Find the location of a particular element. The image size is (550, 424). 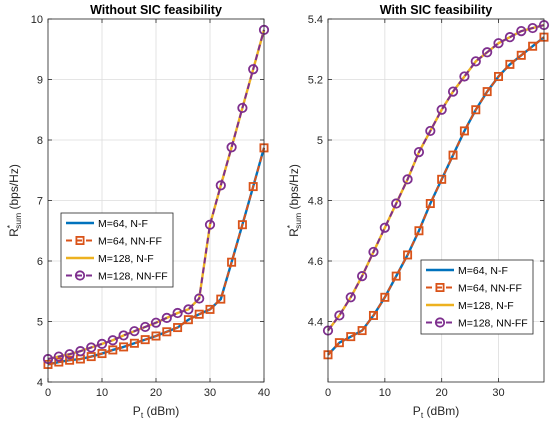

y-tick-label: 4 is located at coordinates (40, 383).